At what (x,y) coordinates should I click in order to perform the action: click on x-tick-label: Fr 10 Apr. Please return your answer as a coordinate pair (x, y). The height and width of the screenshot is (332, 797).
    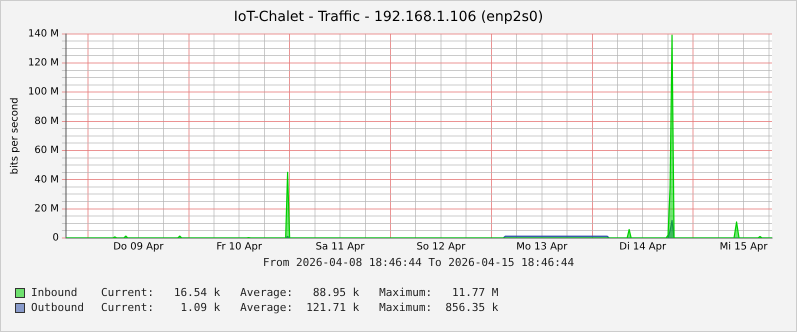
    Looking at the image, I should click on (239, 247).